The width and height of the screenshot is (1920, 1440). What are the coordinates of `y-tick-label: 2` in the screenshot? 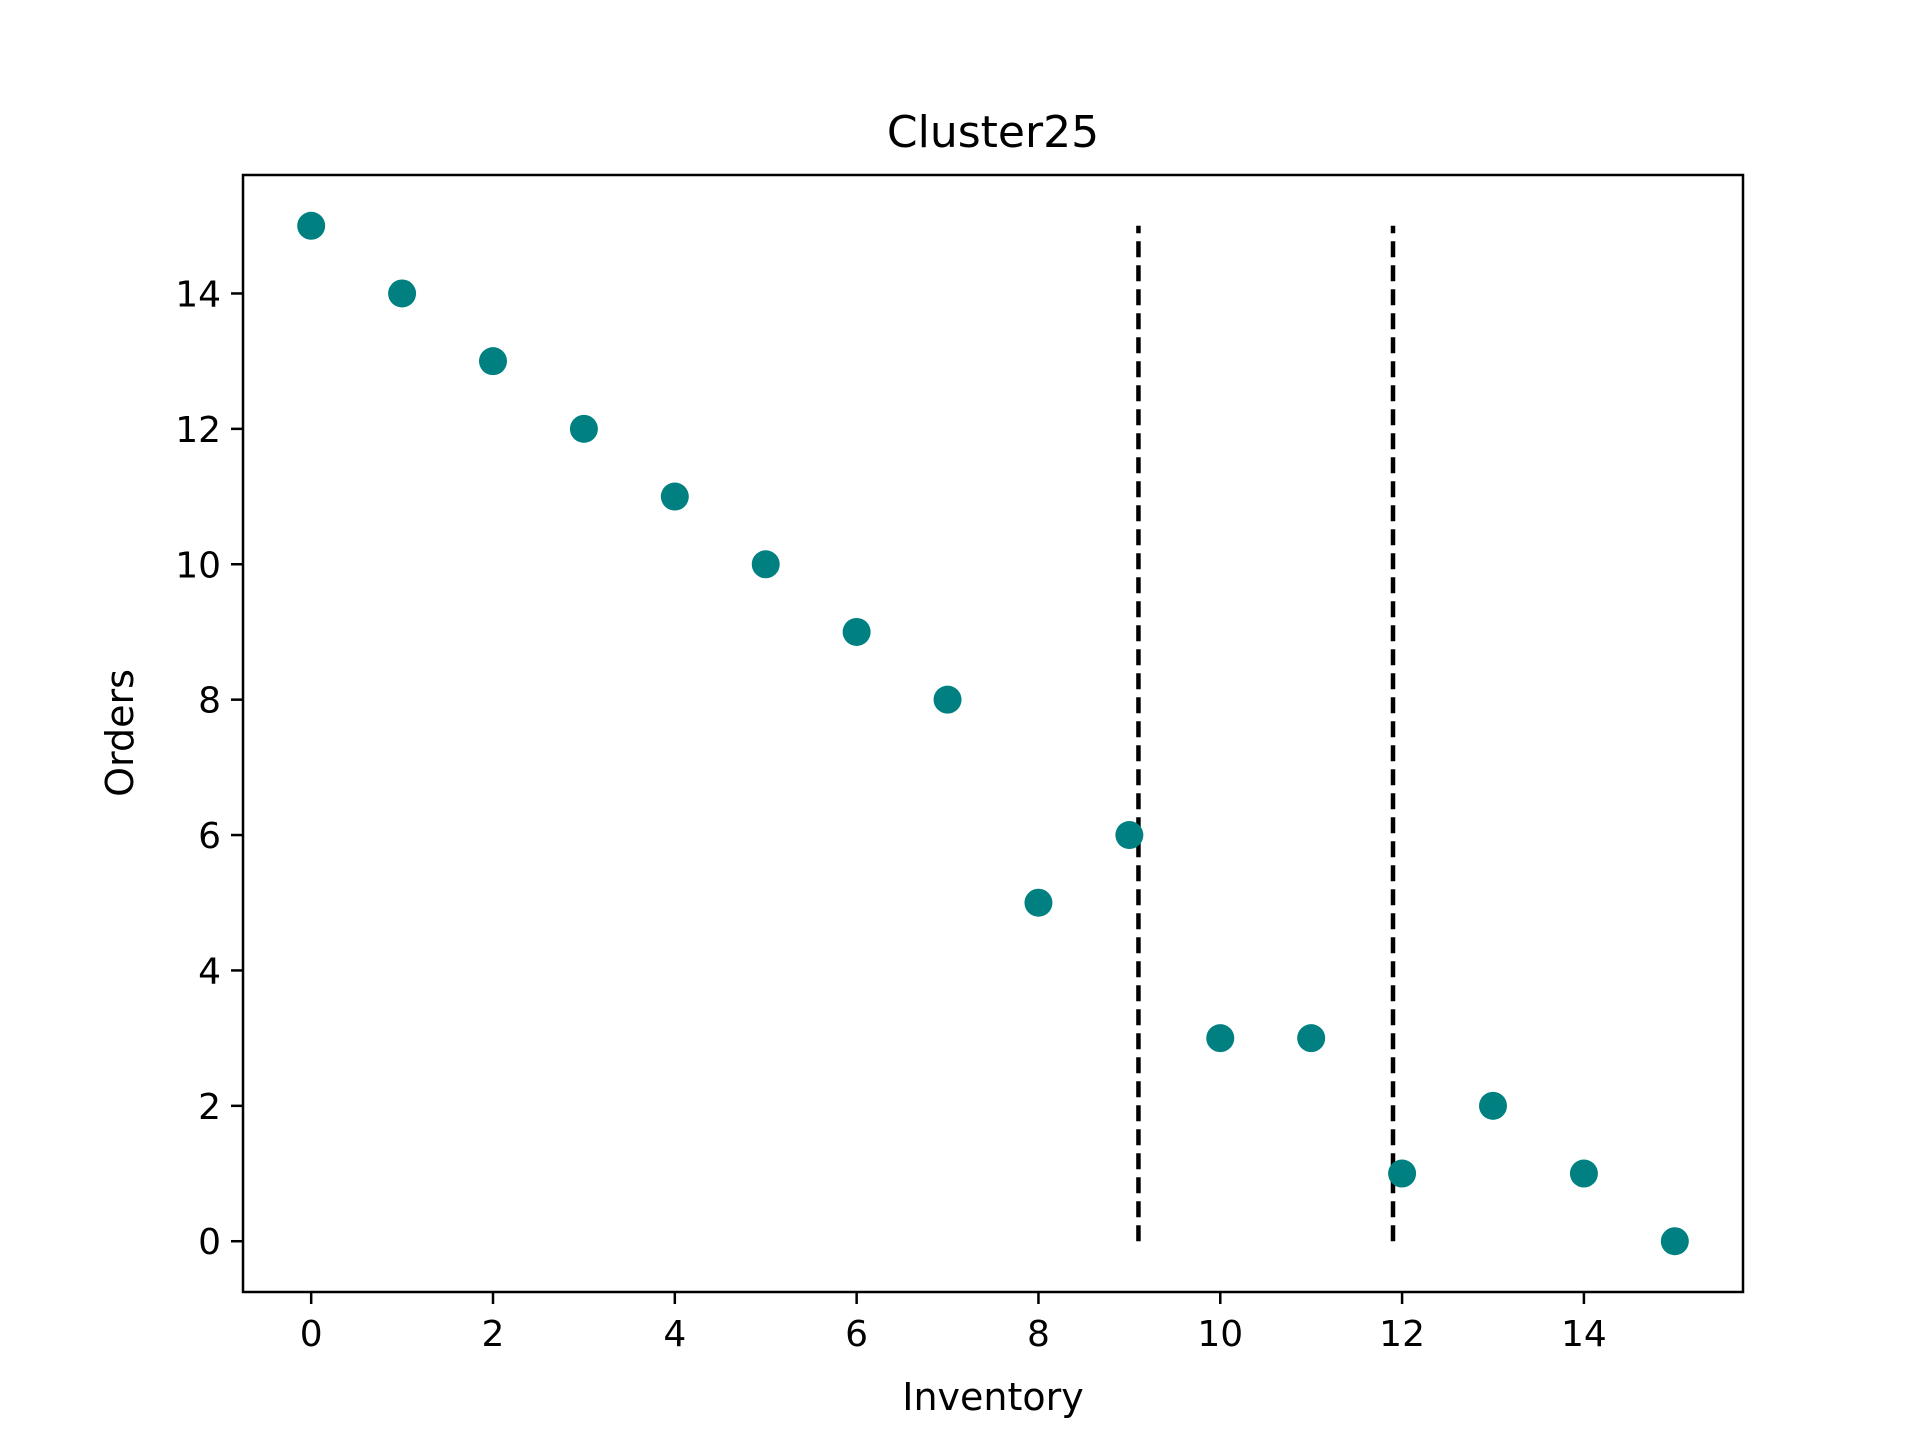 It's located at (209, 1107).